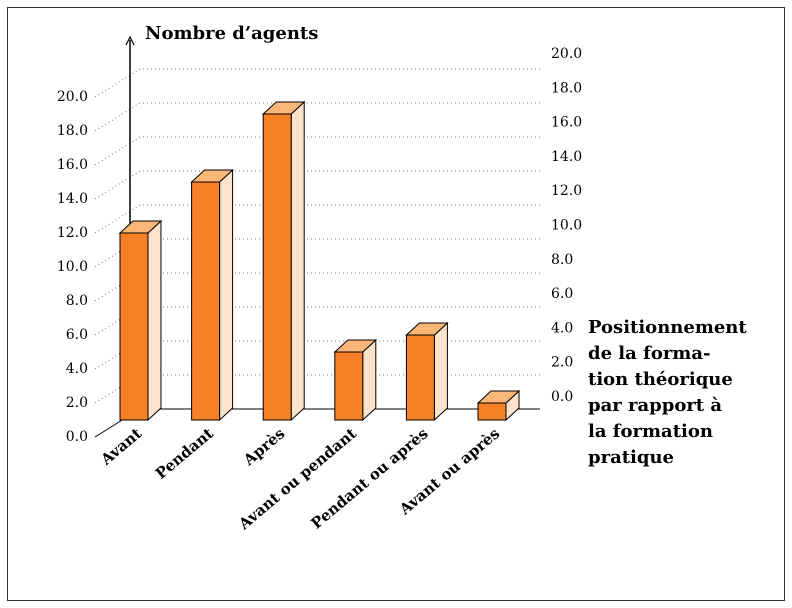 This screenshot has height=608, width=792. What do you see at coordinates (297, 478) in the screenshot?
I see `x-tick-label: Avant ou pendant` at bounding box center [297, 478].